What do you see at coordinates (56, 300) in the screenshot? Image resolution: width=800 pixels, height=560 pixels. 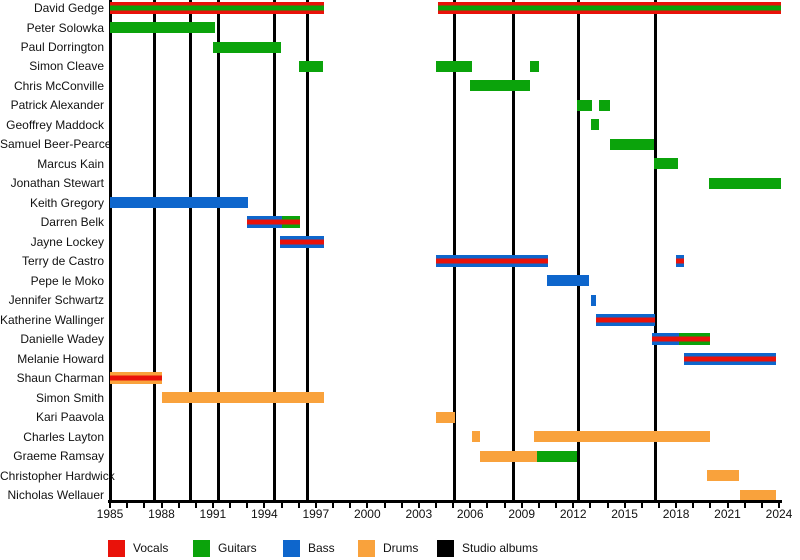 I see `member-label: Jennifer Schwartz` at bounding box center [56, 300].